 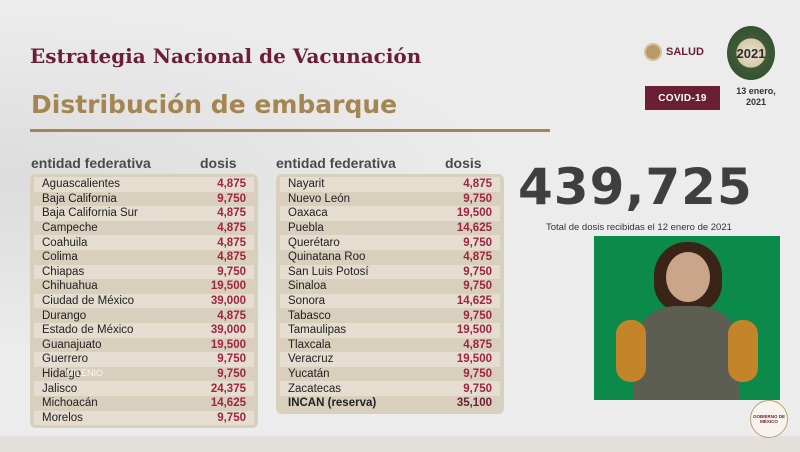 I want to click on table-row: Colima 4,875, so click(x=144, y=257).